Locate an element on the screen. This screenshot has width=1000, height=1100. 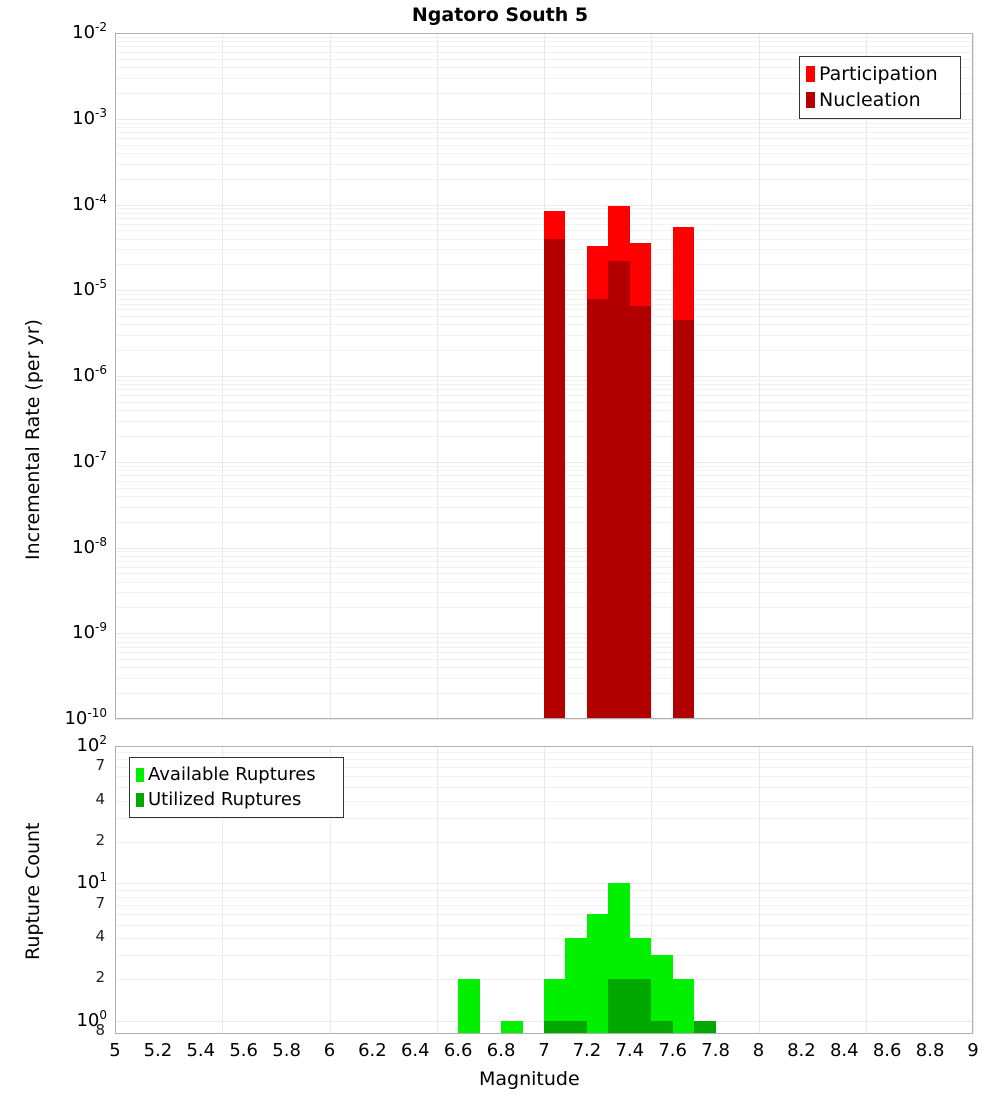
xtick-label: 5 is located at coordinates (115, 1050).